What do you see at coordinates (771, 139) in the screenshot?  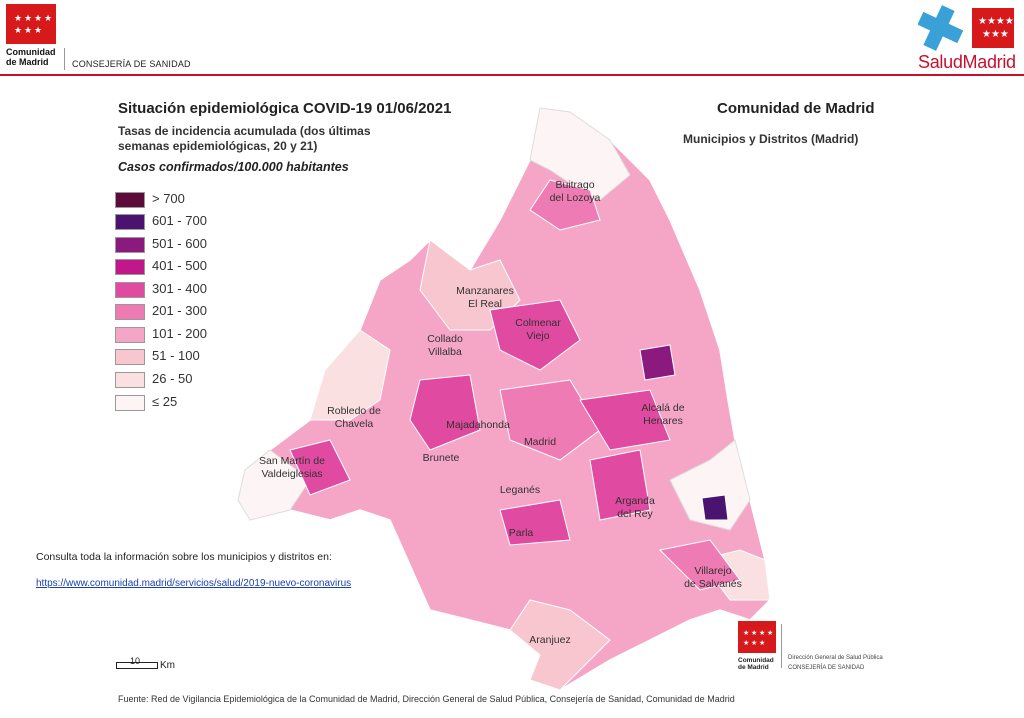 I see `region-subtitle: Municipios y Distritos (Madrid)` at bounding box center [771, 139].